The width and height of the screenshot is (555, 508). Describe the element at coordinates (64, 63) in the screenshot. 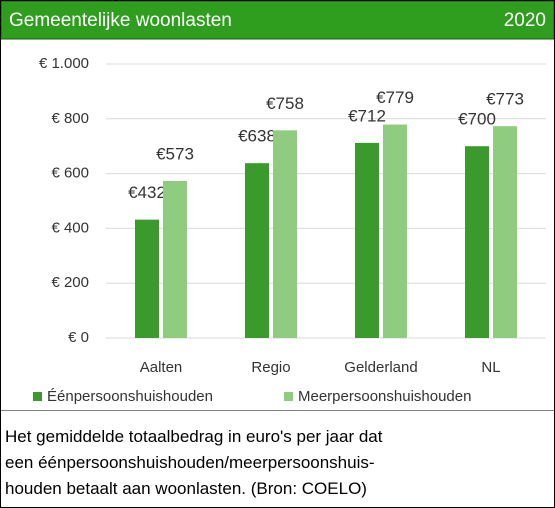

I see `y-tick-label: € 1.000` at that location.